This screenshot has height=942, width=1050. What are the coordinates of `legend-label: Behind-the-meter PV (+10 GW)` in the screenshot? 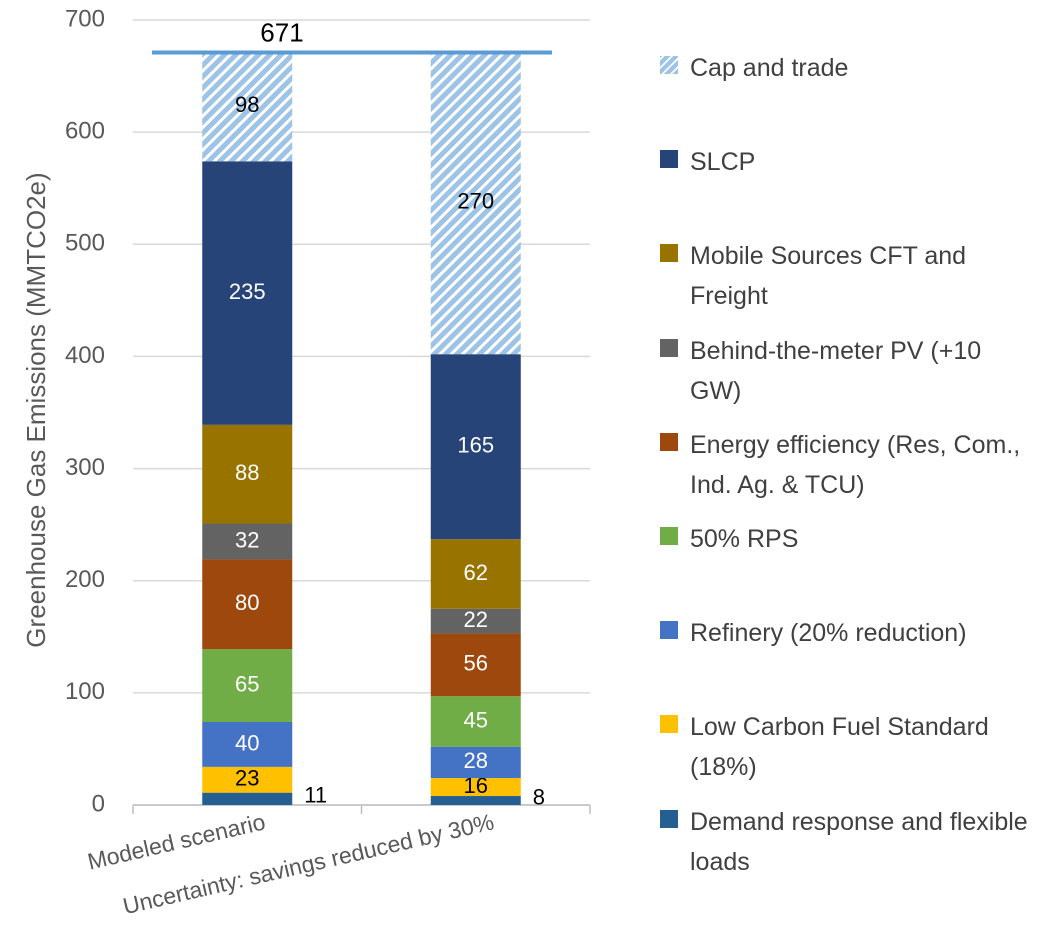 It's located at (836, 370).